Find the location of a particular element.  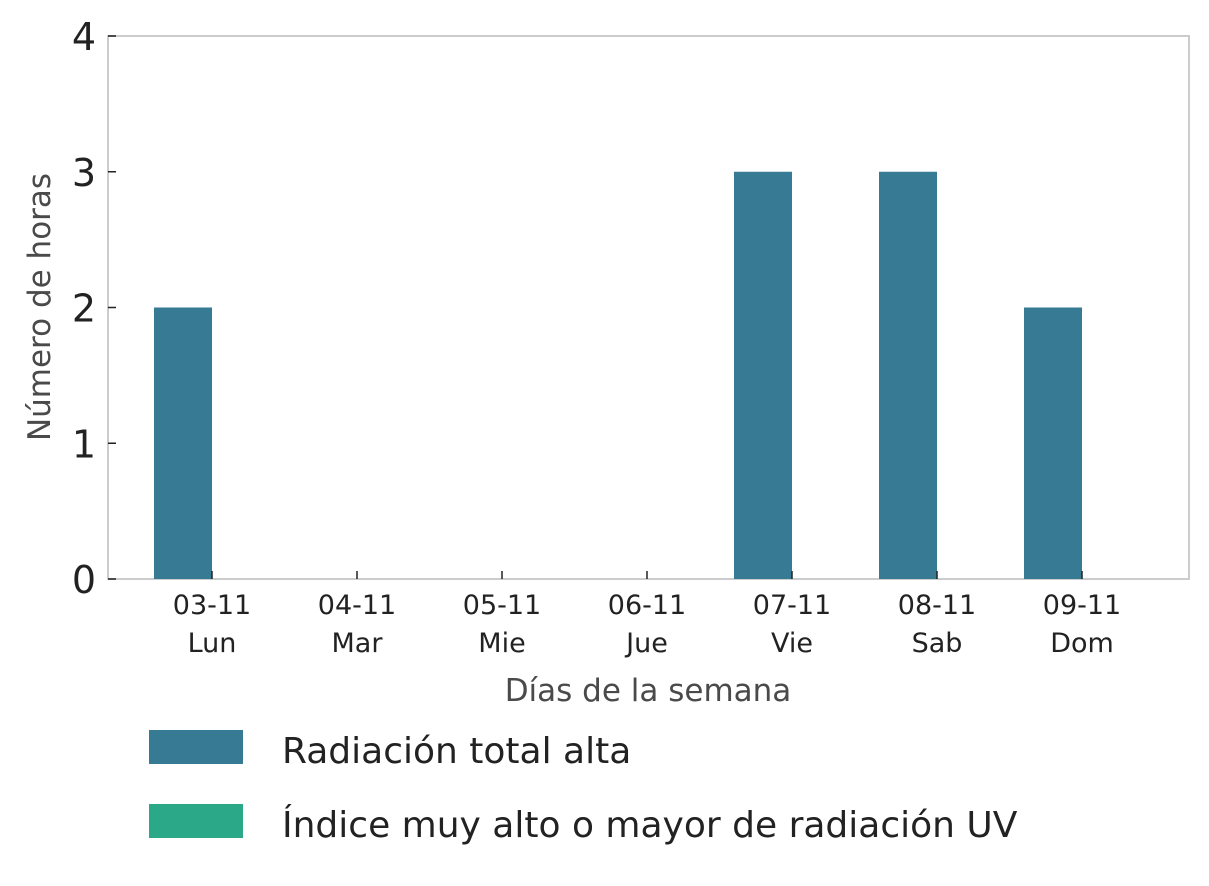

x-tick-day: Dom is located at coordinates (1082, 643).